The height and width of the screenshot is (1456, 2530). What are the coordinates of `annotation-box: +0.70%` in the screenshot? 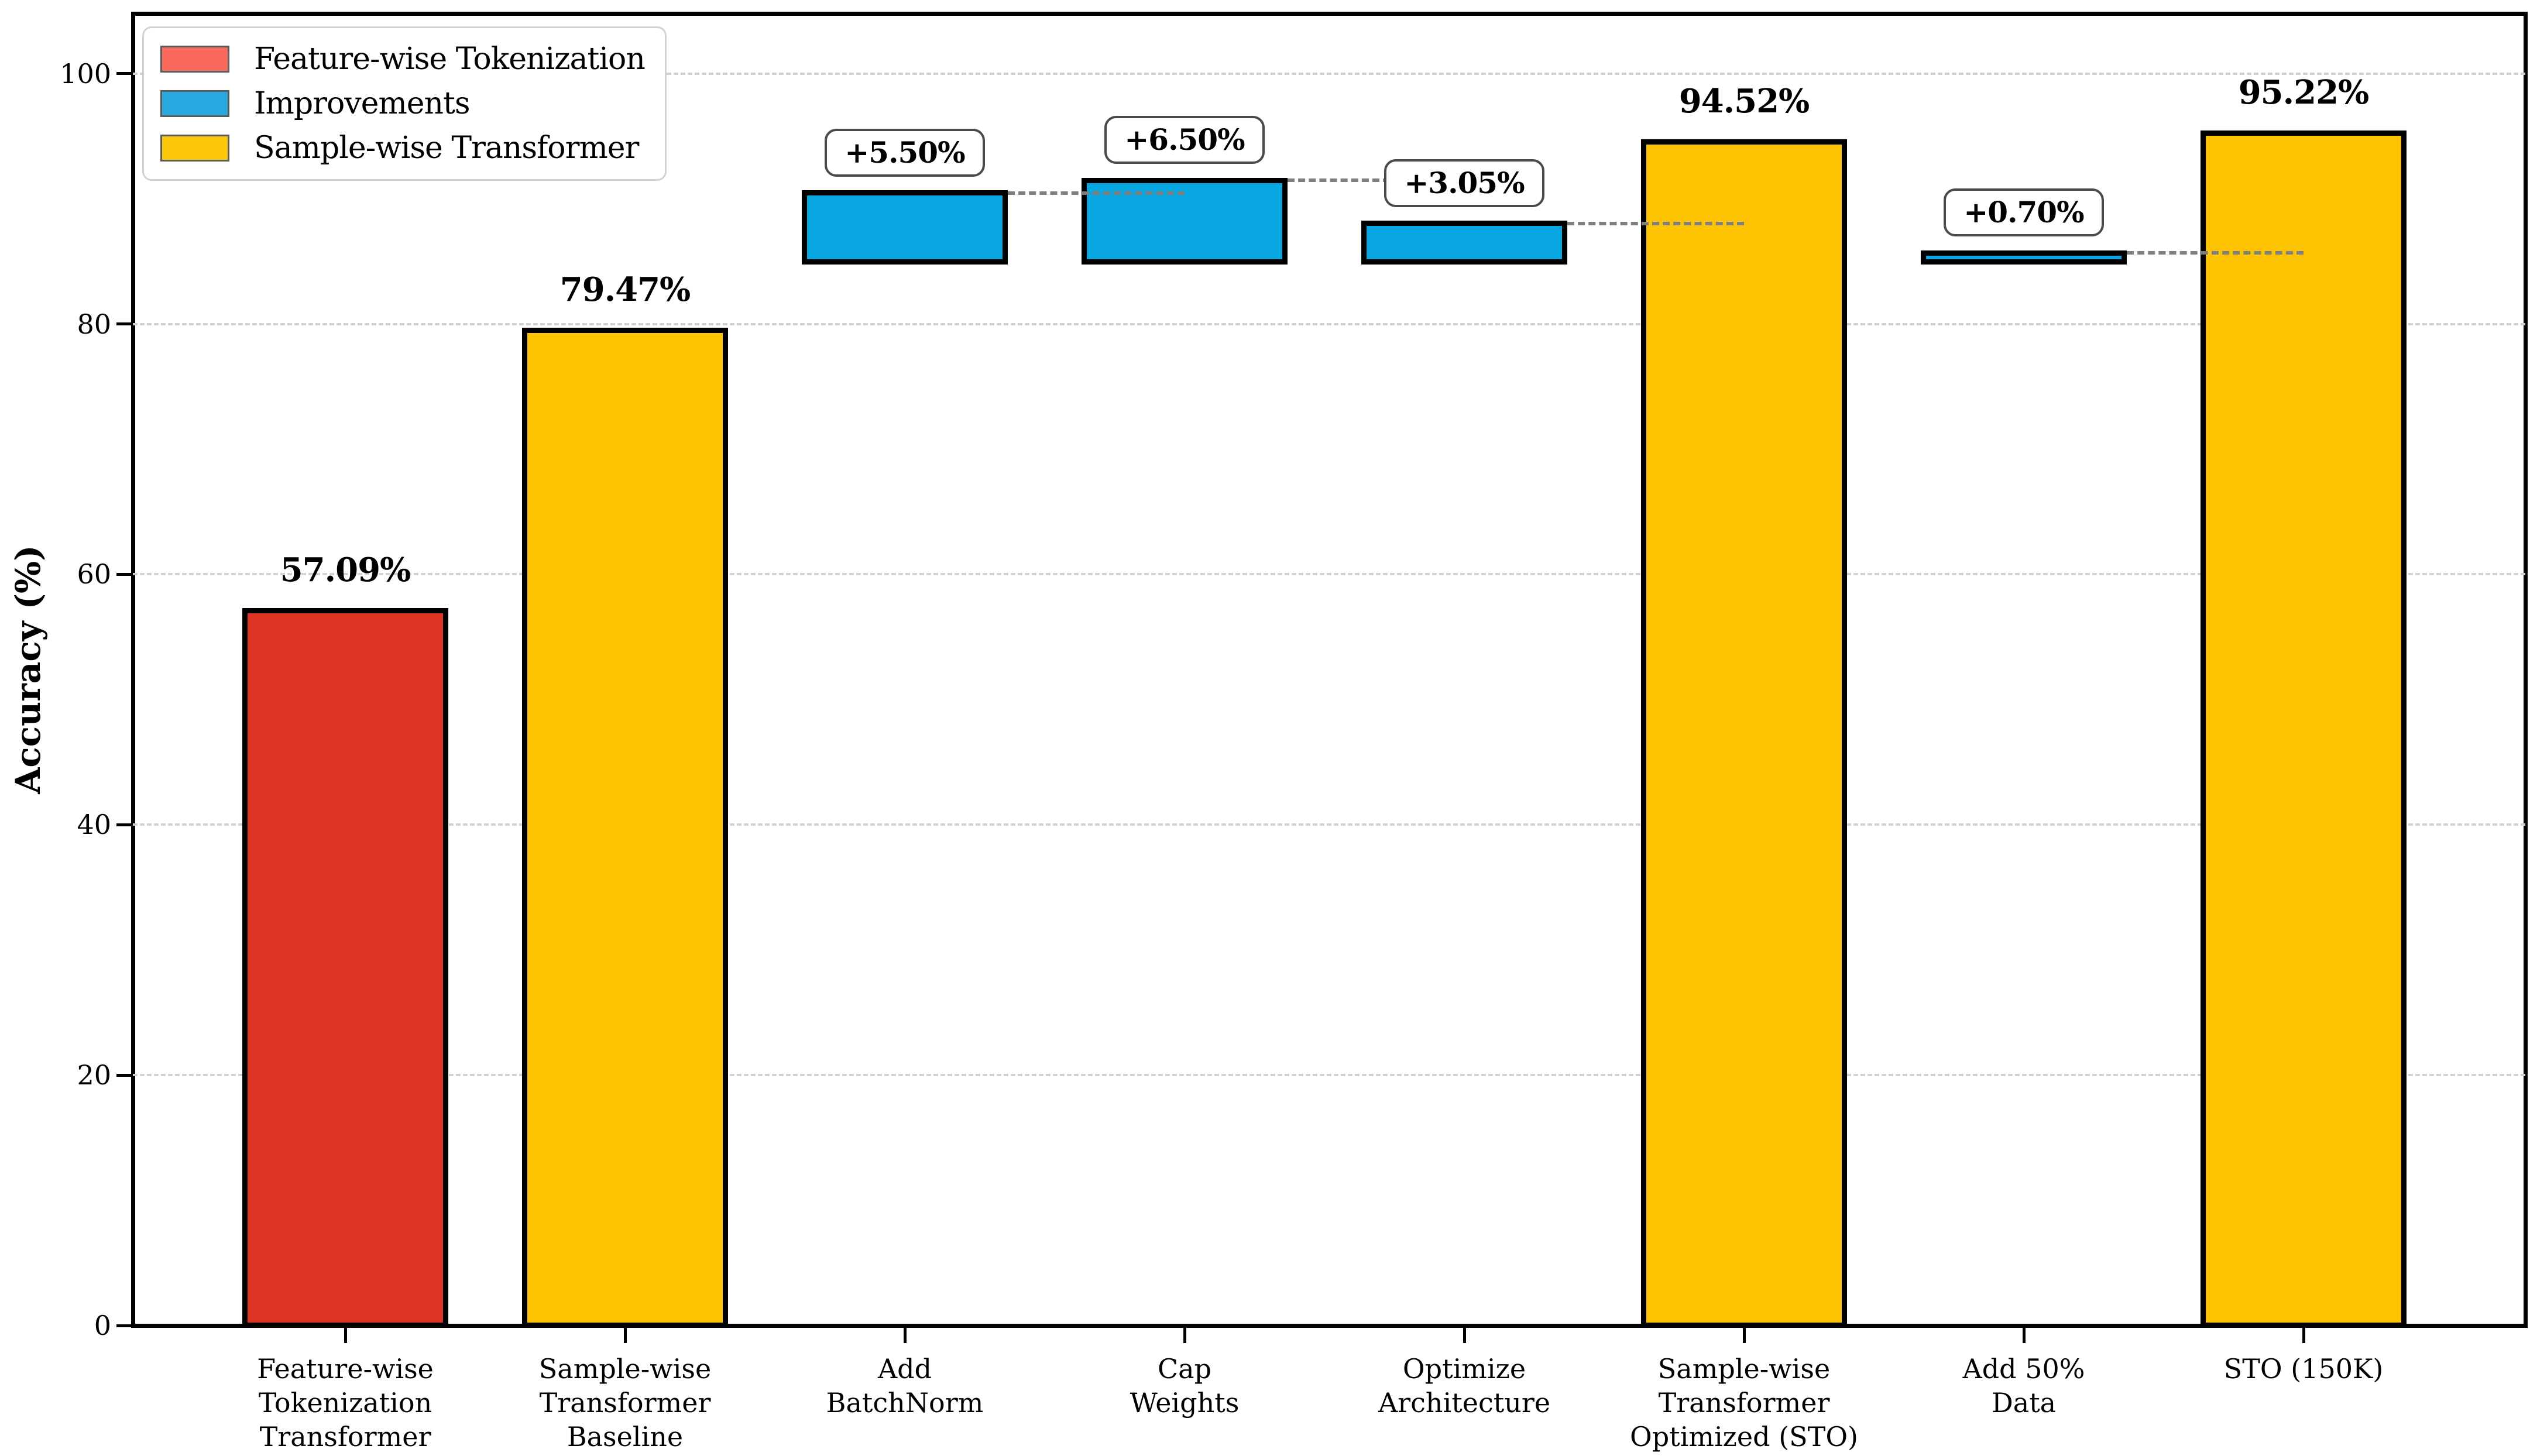 It's located at (2024, 212).